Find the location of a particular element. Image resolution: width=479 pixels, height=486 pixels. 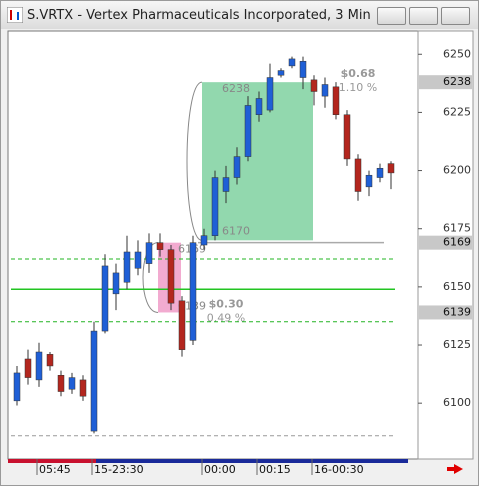

y-tick-label: 6200 is located at coordinates (457, 170).